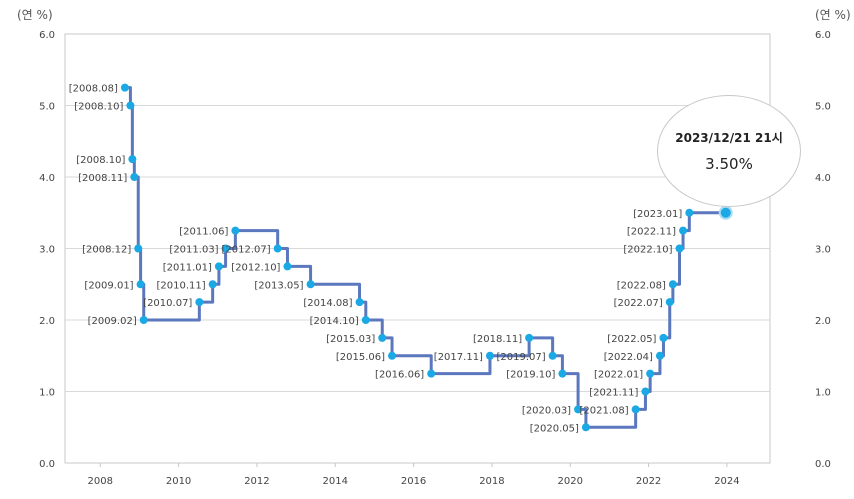 The height and width of the screenshot is (499, 854). I want to click on y-tick-right: 1.0, so click(823, 393).